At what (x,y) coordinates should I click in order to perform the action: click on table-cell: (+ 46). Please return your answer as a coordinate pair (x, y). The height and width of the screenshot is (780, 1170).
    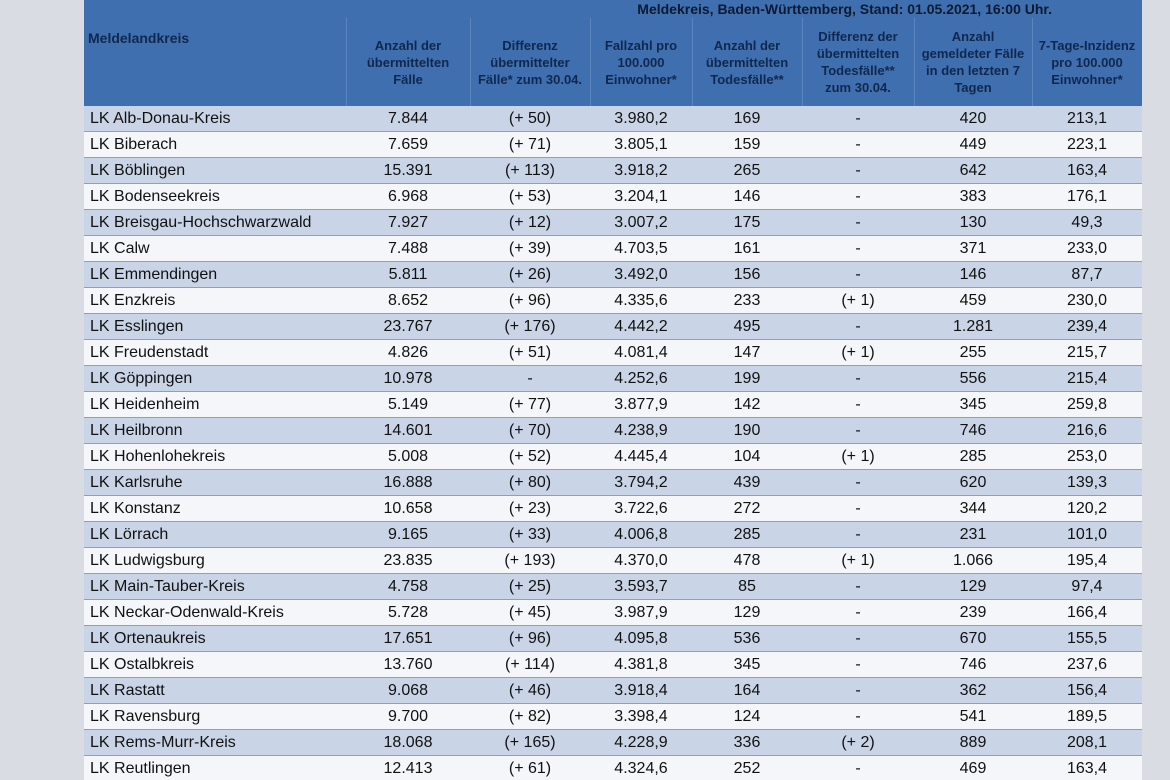
    Looking at the image, I should click on (530, 690).